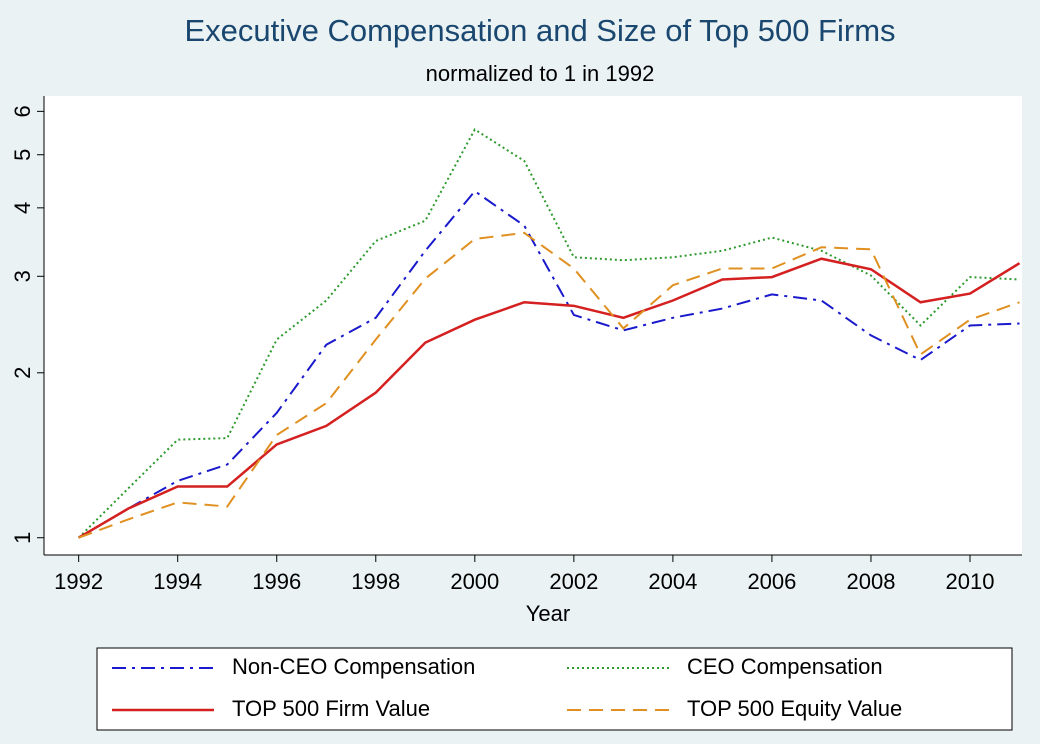 This screenshot has height=744, width=1040. Describe the element at coordinates (22, 276) in the screenshot. I see `y-tick-label: 3` at that location.